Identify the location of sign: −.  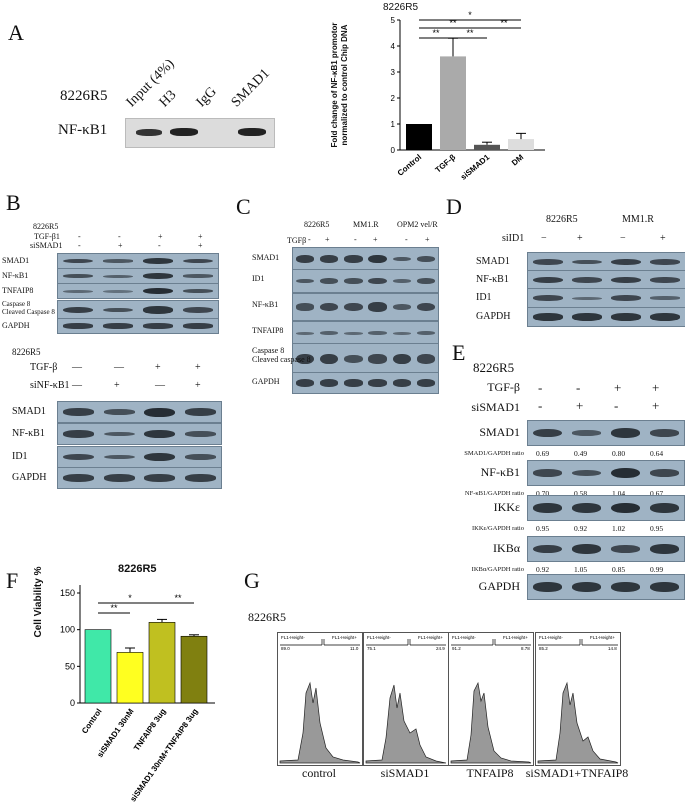
(623, 238).